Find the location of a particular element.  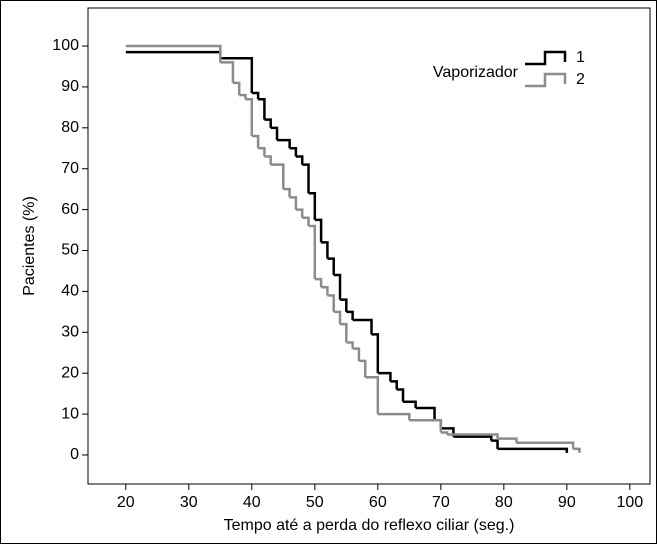

legend-label: 2 is located at coordinates (580, 79).